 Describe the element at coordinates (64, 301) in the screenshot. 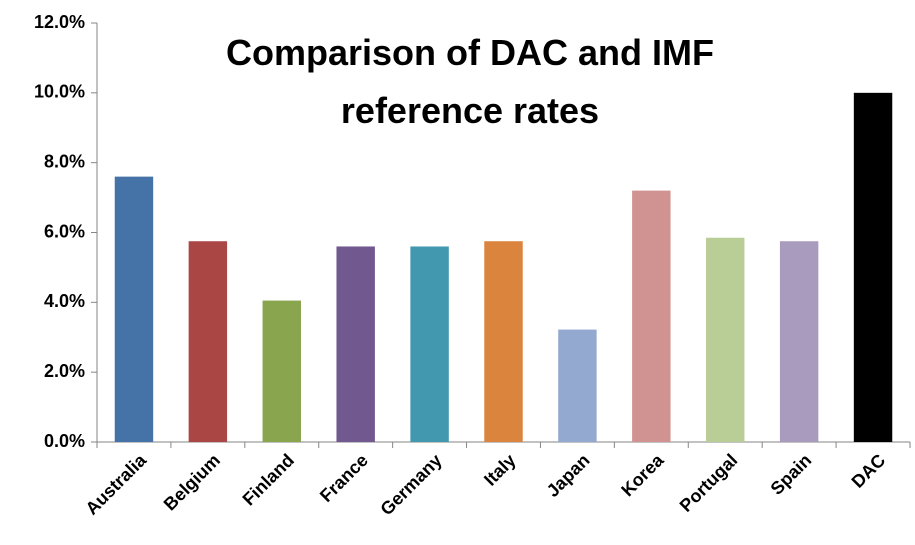

I see `y-tick-label: 4.0%` at that location.